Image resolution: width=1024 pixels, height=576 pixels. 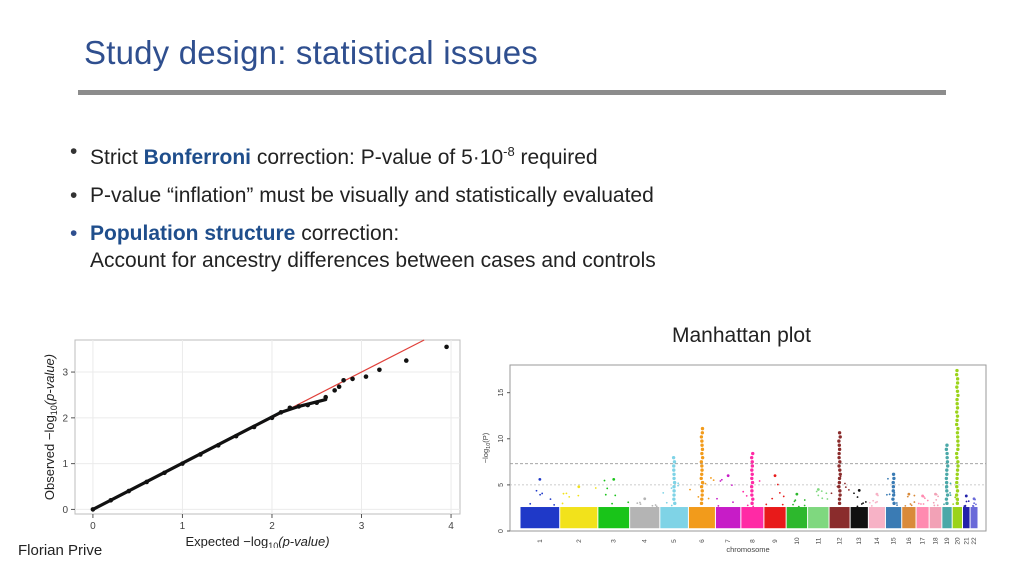 What do you see at coordinates (183, 526) in the screenshot?
I see `qq-x-tick-label: 1` at bounding box center [183, 526].